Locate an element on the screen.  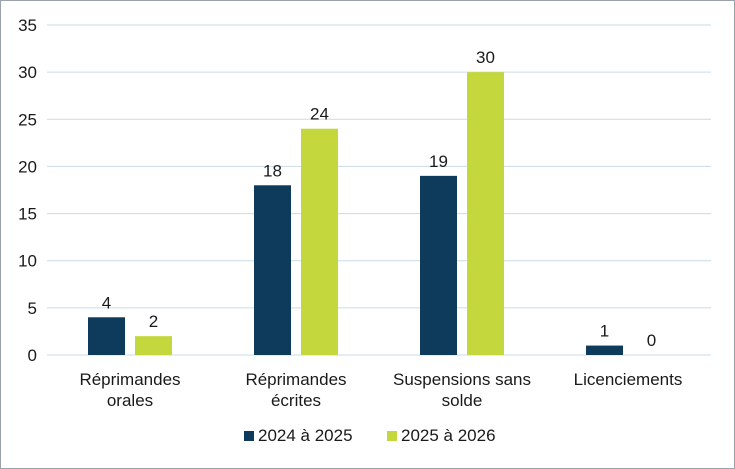
y-tick-label: 0 is located at coordinates (32, 355).